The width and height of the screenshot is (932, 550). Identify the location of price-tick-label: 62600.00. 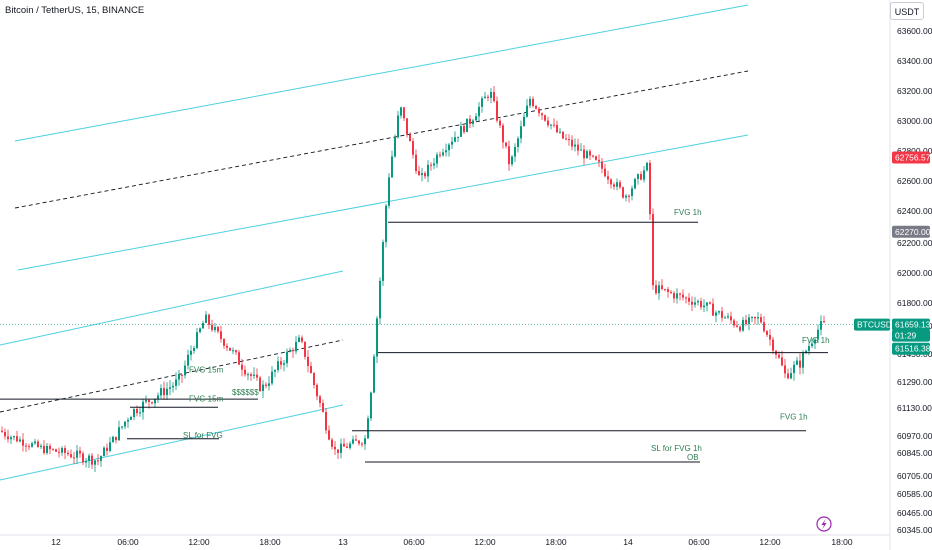
(914, 181).